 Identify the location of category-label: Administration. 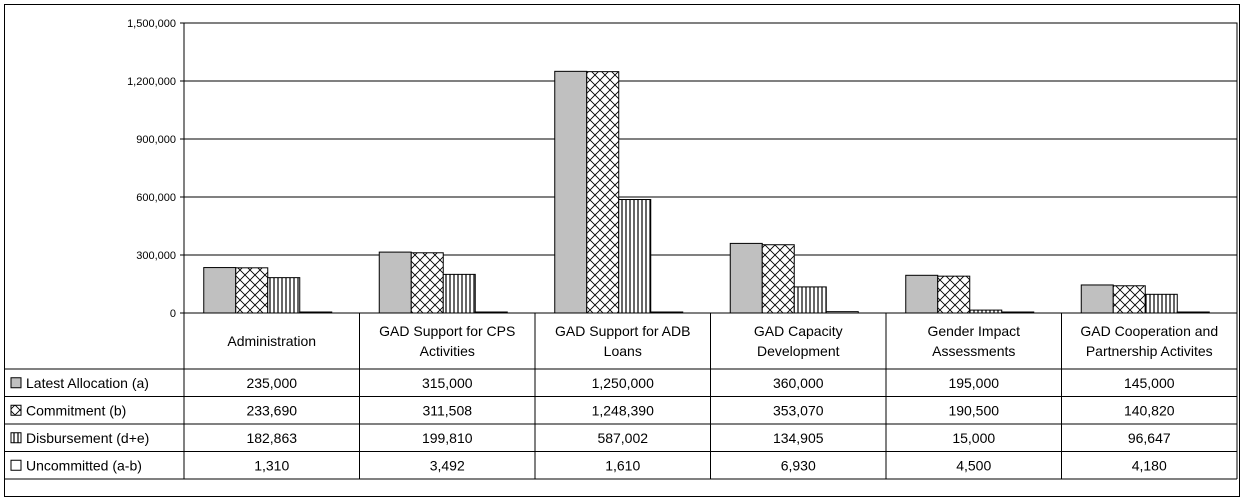
(271, 341).